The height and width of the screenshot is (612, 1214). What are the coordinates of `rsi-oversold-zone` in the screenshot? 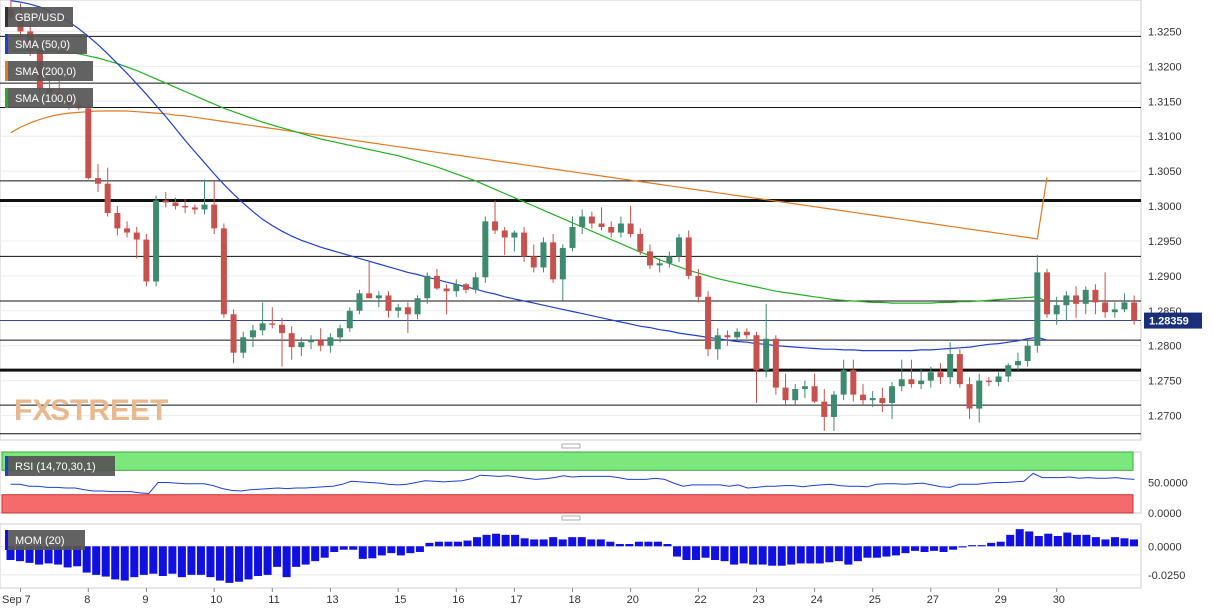 It's located at (567, 504).